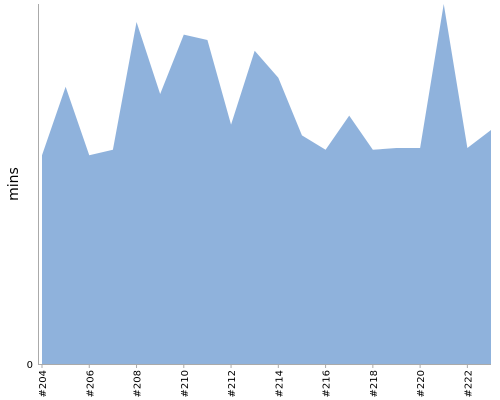 The height and width of the screenshot is (400, 500). What do you see at coordinates (374, 383) in the screenshot?
I see `x-tick-label: #218` at bounding box center [374, 383].